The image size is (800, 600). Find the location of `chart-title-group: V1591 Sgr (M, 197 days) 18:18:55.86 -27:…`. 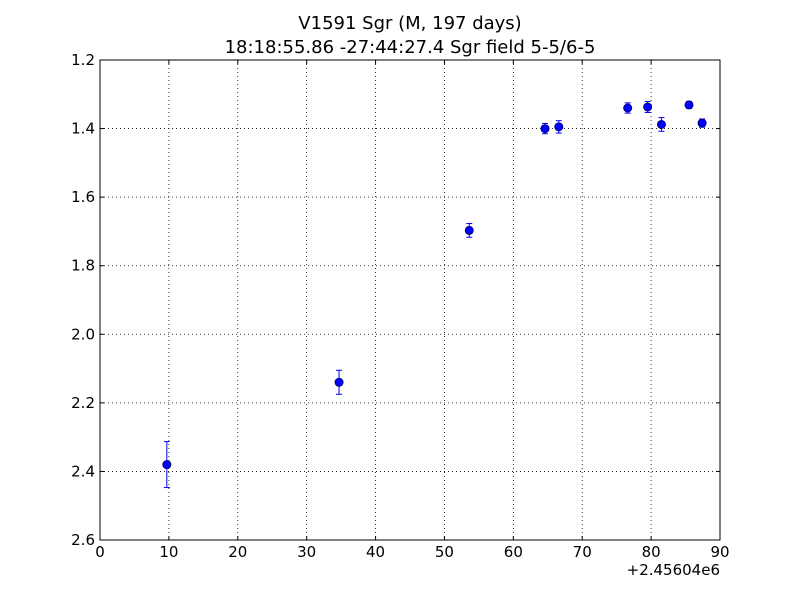

chart-title-group: V1591 Sgr (M, 197 days) 18:18:55.86 -27:… is located at coordinates (410, 35).